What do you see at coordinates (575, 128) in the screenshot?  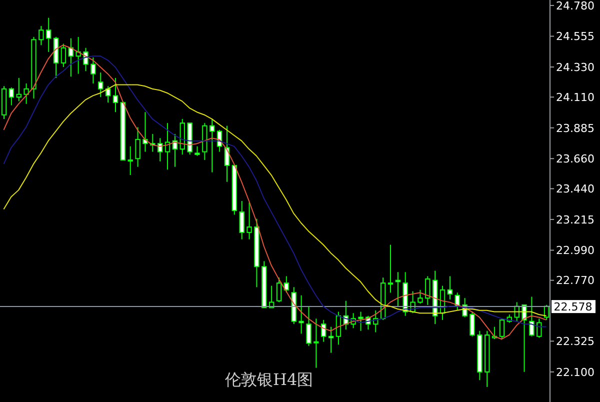 I see `y-tick-label: 23.885` at bounding box center [575, 128].